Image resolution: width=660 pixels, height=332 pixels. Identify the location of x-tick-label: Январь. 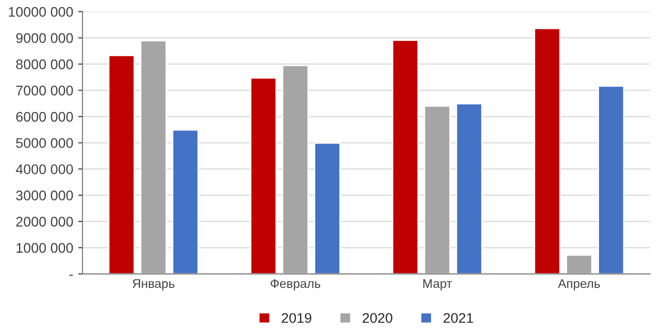
(153, 284).